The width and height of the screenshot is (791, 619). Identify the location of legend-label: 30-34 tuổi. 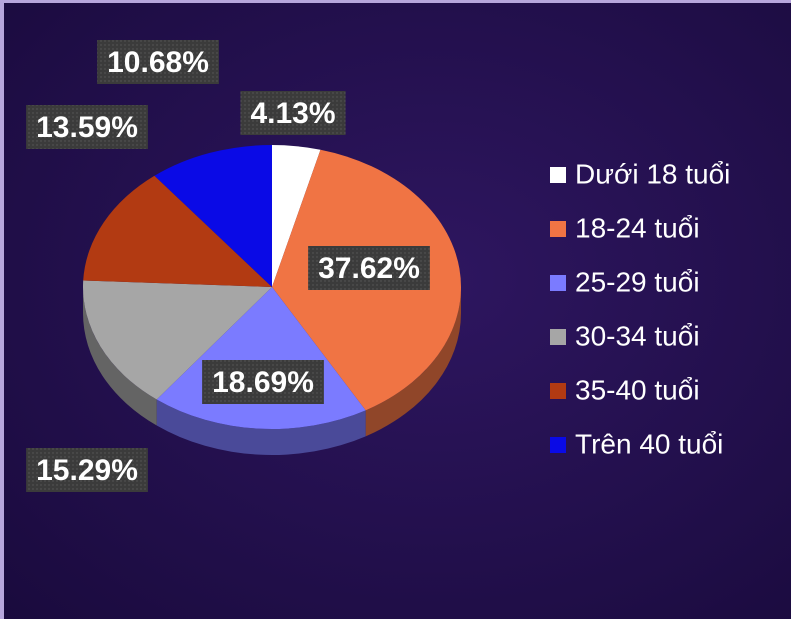
(637, 335).